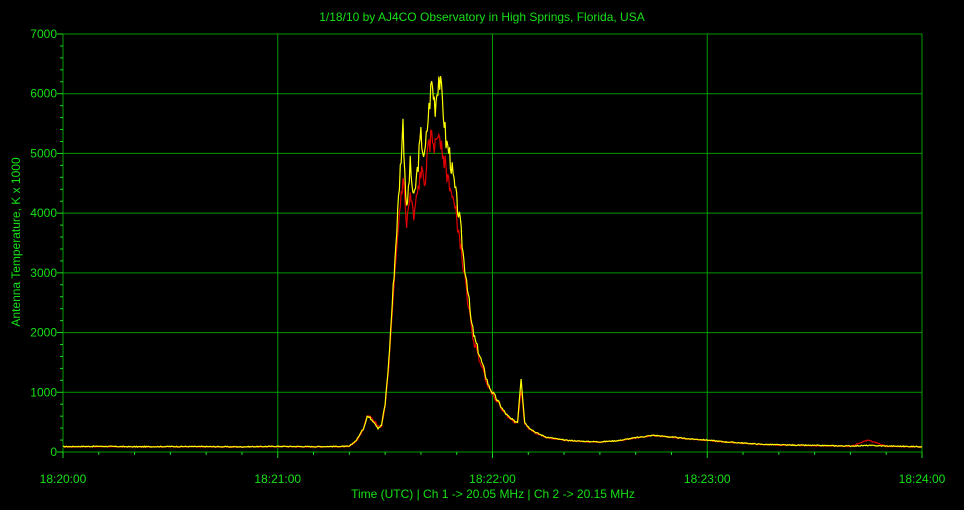 This screenshot has height=510, width=964. I want to click on x-tick-label: 18:23:00, so click(707, 479).